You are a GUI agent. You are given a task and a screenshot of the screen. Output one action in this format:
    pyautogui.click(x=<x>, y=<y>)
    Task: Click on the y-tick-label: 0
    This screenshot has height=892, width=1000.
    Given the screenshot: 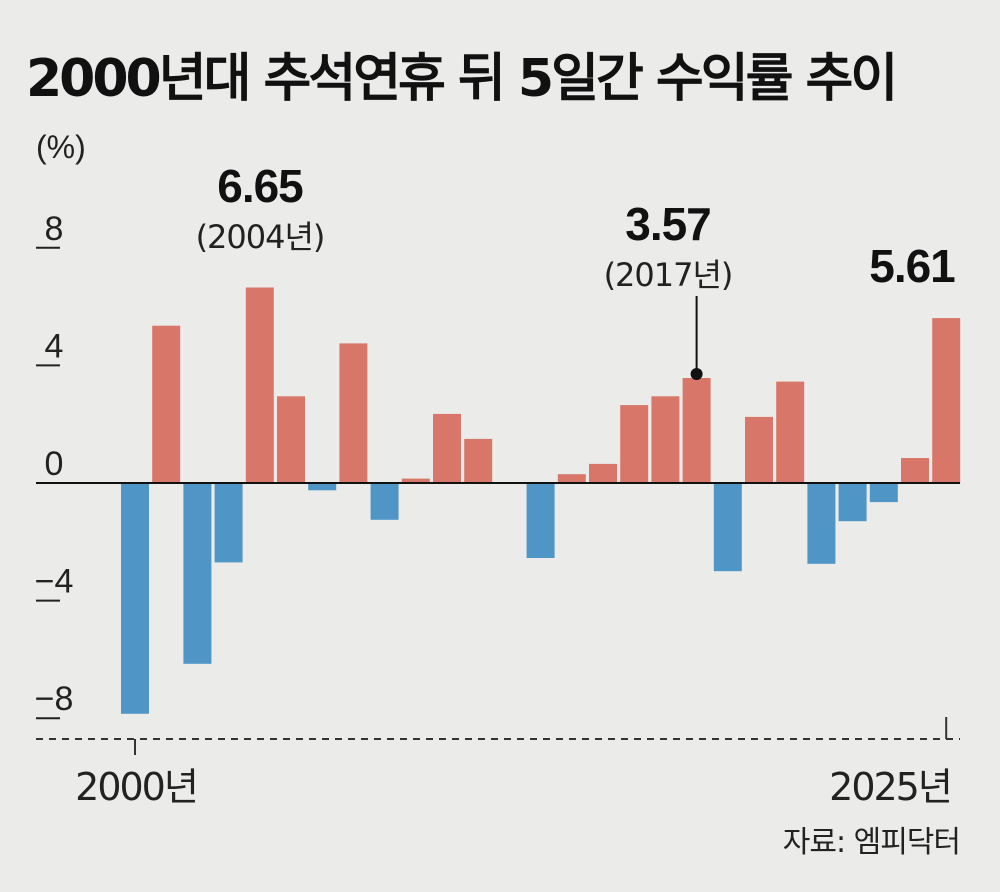 What is the action you would take?
    pyautogui.click(x=54, y=464)
    